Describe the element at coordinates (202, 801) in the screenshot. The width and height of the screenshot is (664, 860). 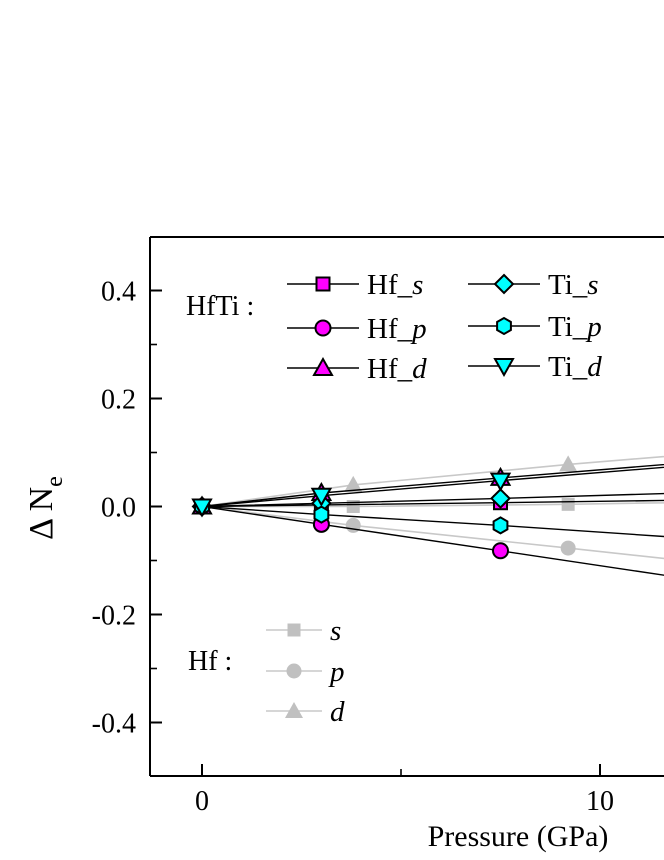
I see `x-tick-label: 0` at that location.